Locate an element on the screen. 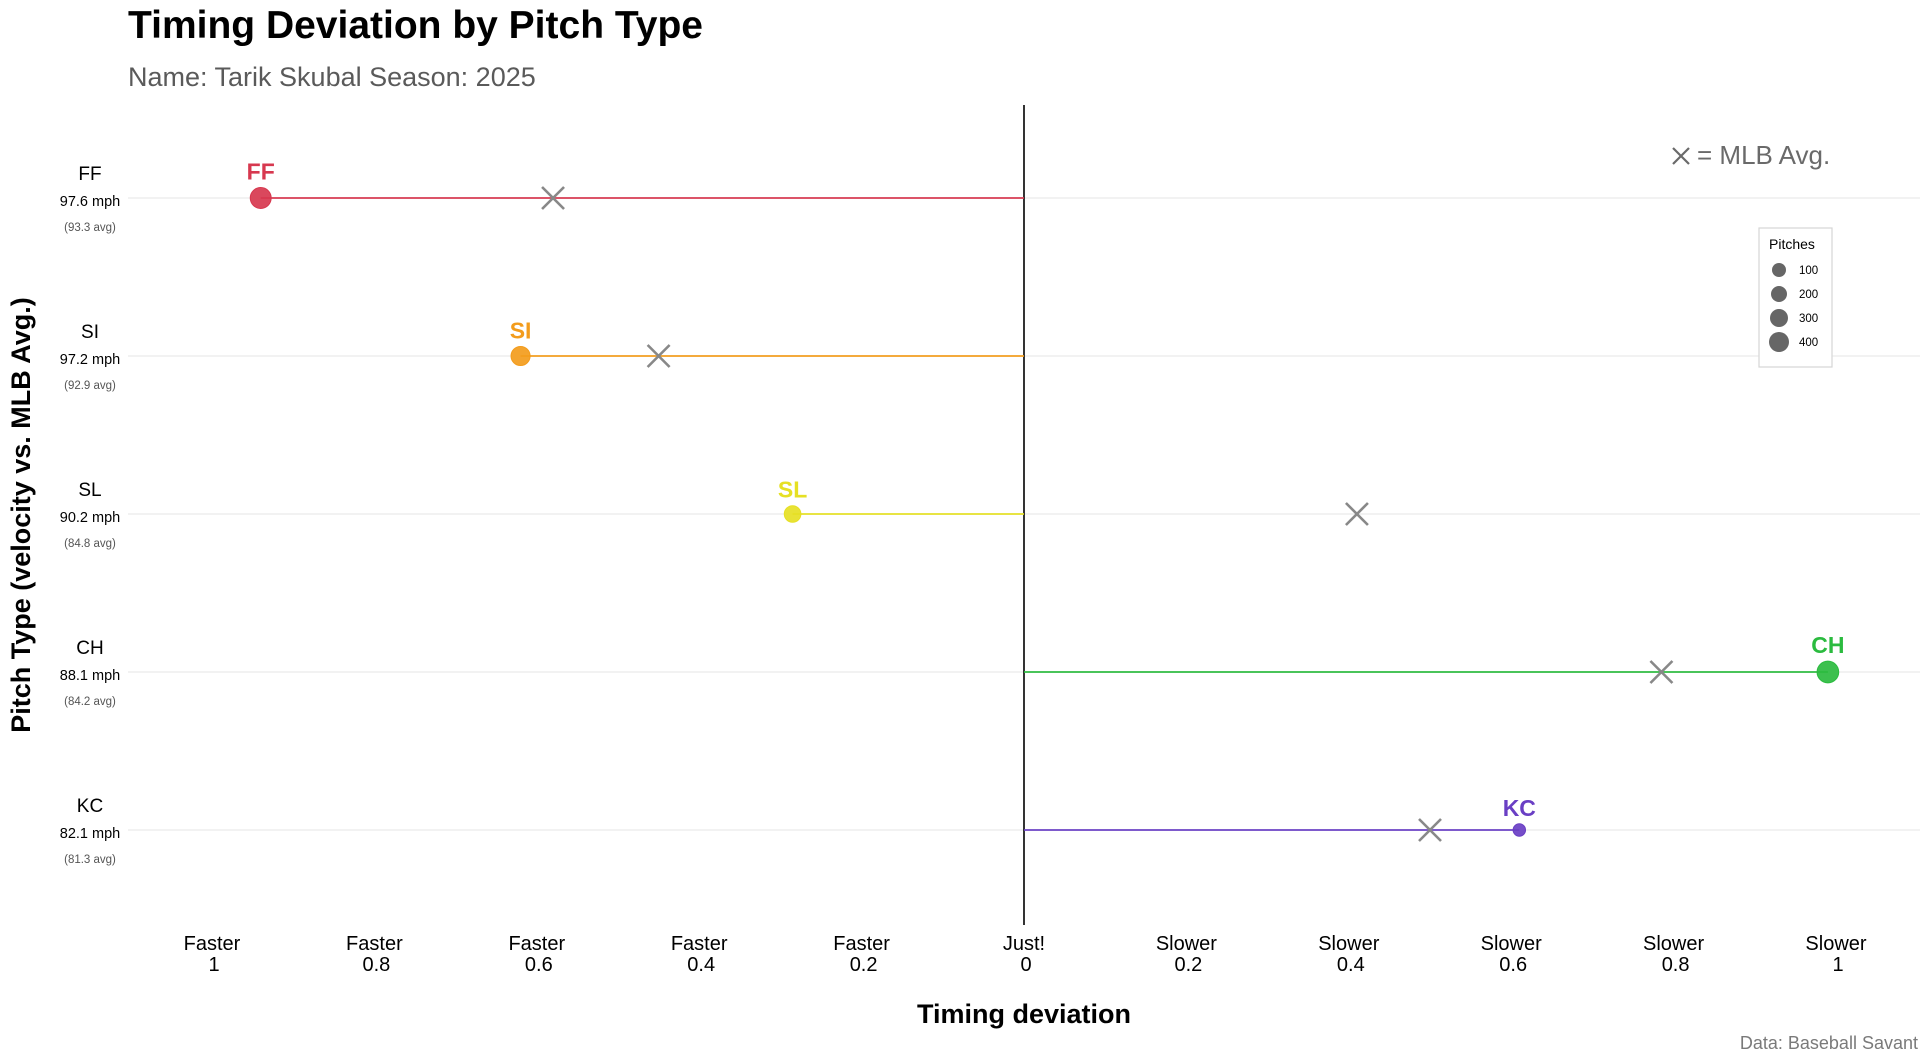 The height and width of the screenshot is (1057, 1920). mlb-avg-marker-ch is located at coordinates (1661, 672).